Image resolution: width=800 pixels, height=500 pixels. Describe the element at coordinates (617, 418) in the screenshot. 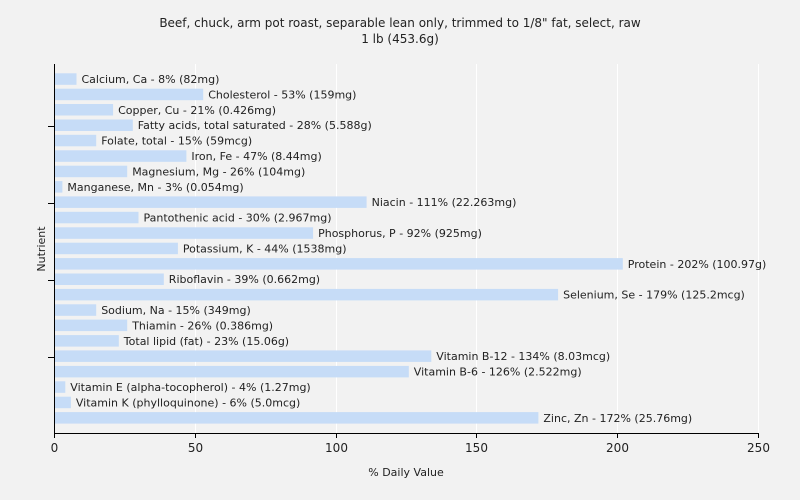

I see `bar-label: Zinc, Zn - 172% (25.76mg)` at that location.